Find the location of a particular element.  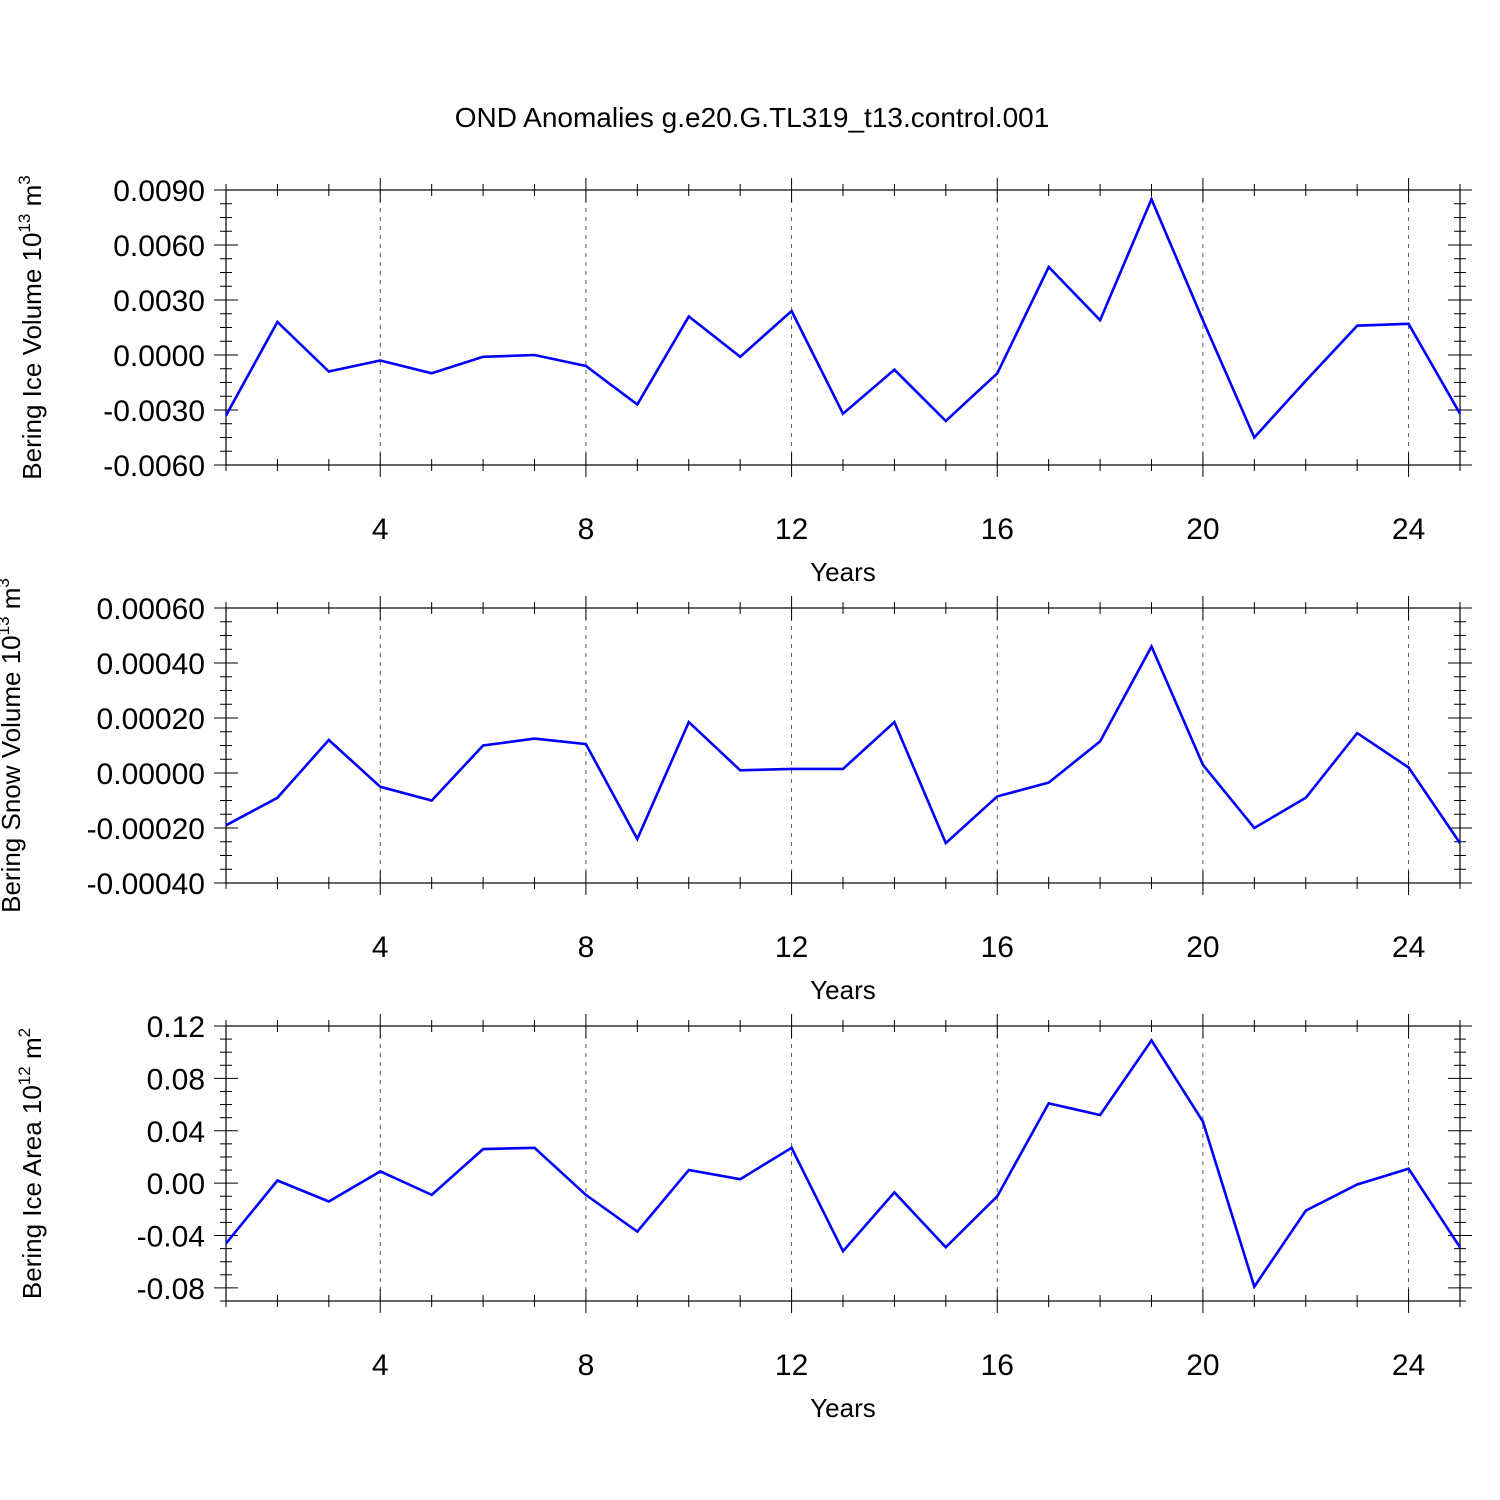

y-axis-label: Bering Ice Volume 1013 m3 is located at coordinates (31, 327).